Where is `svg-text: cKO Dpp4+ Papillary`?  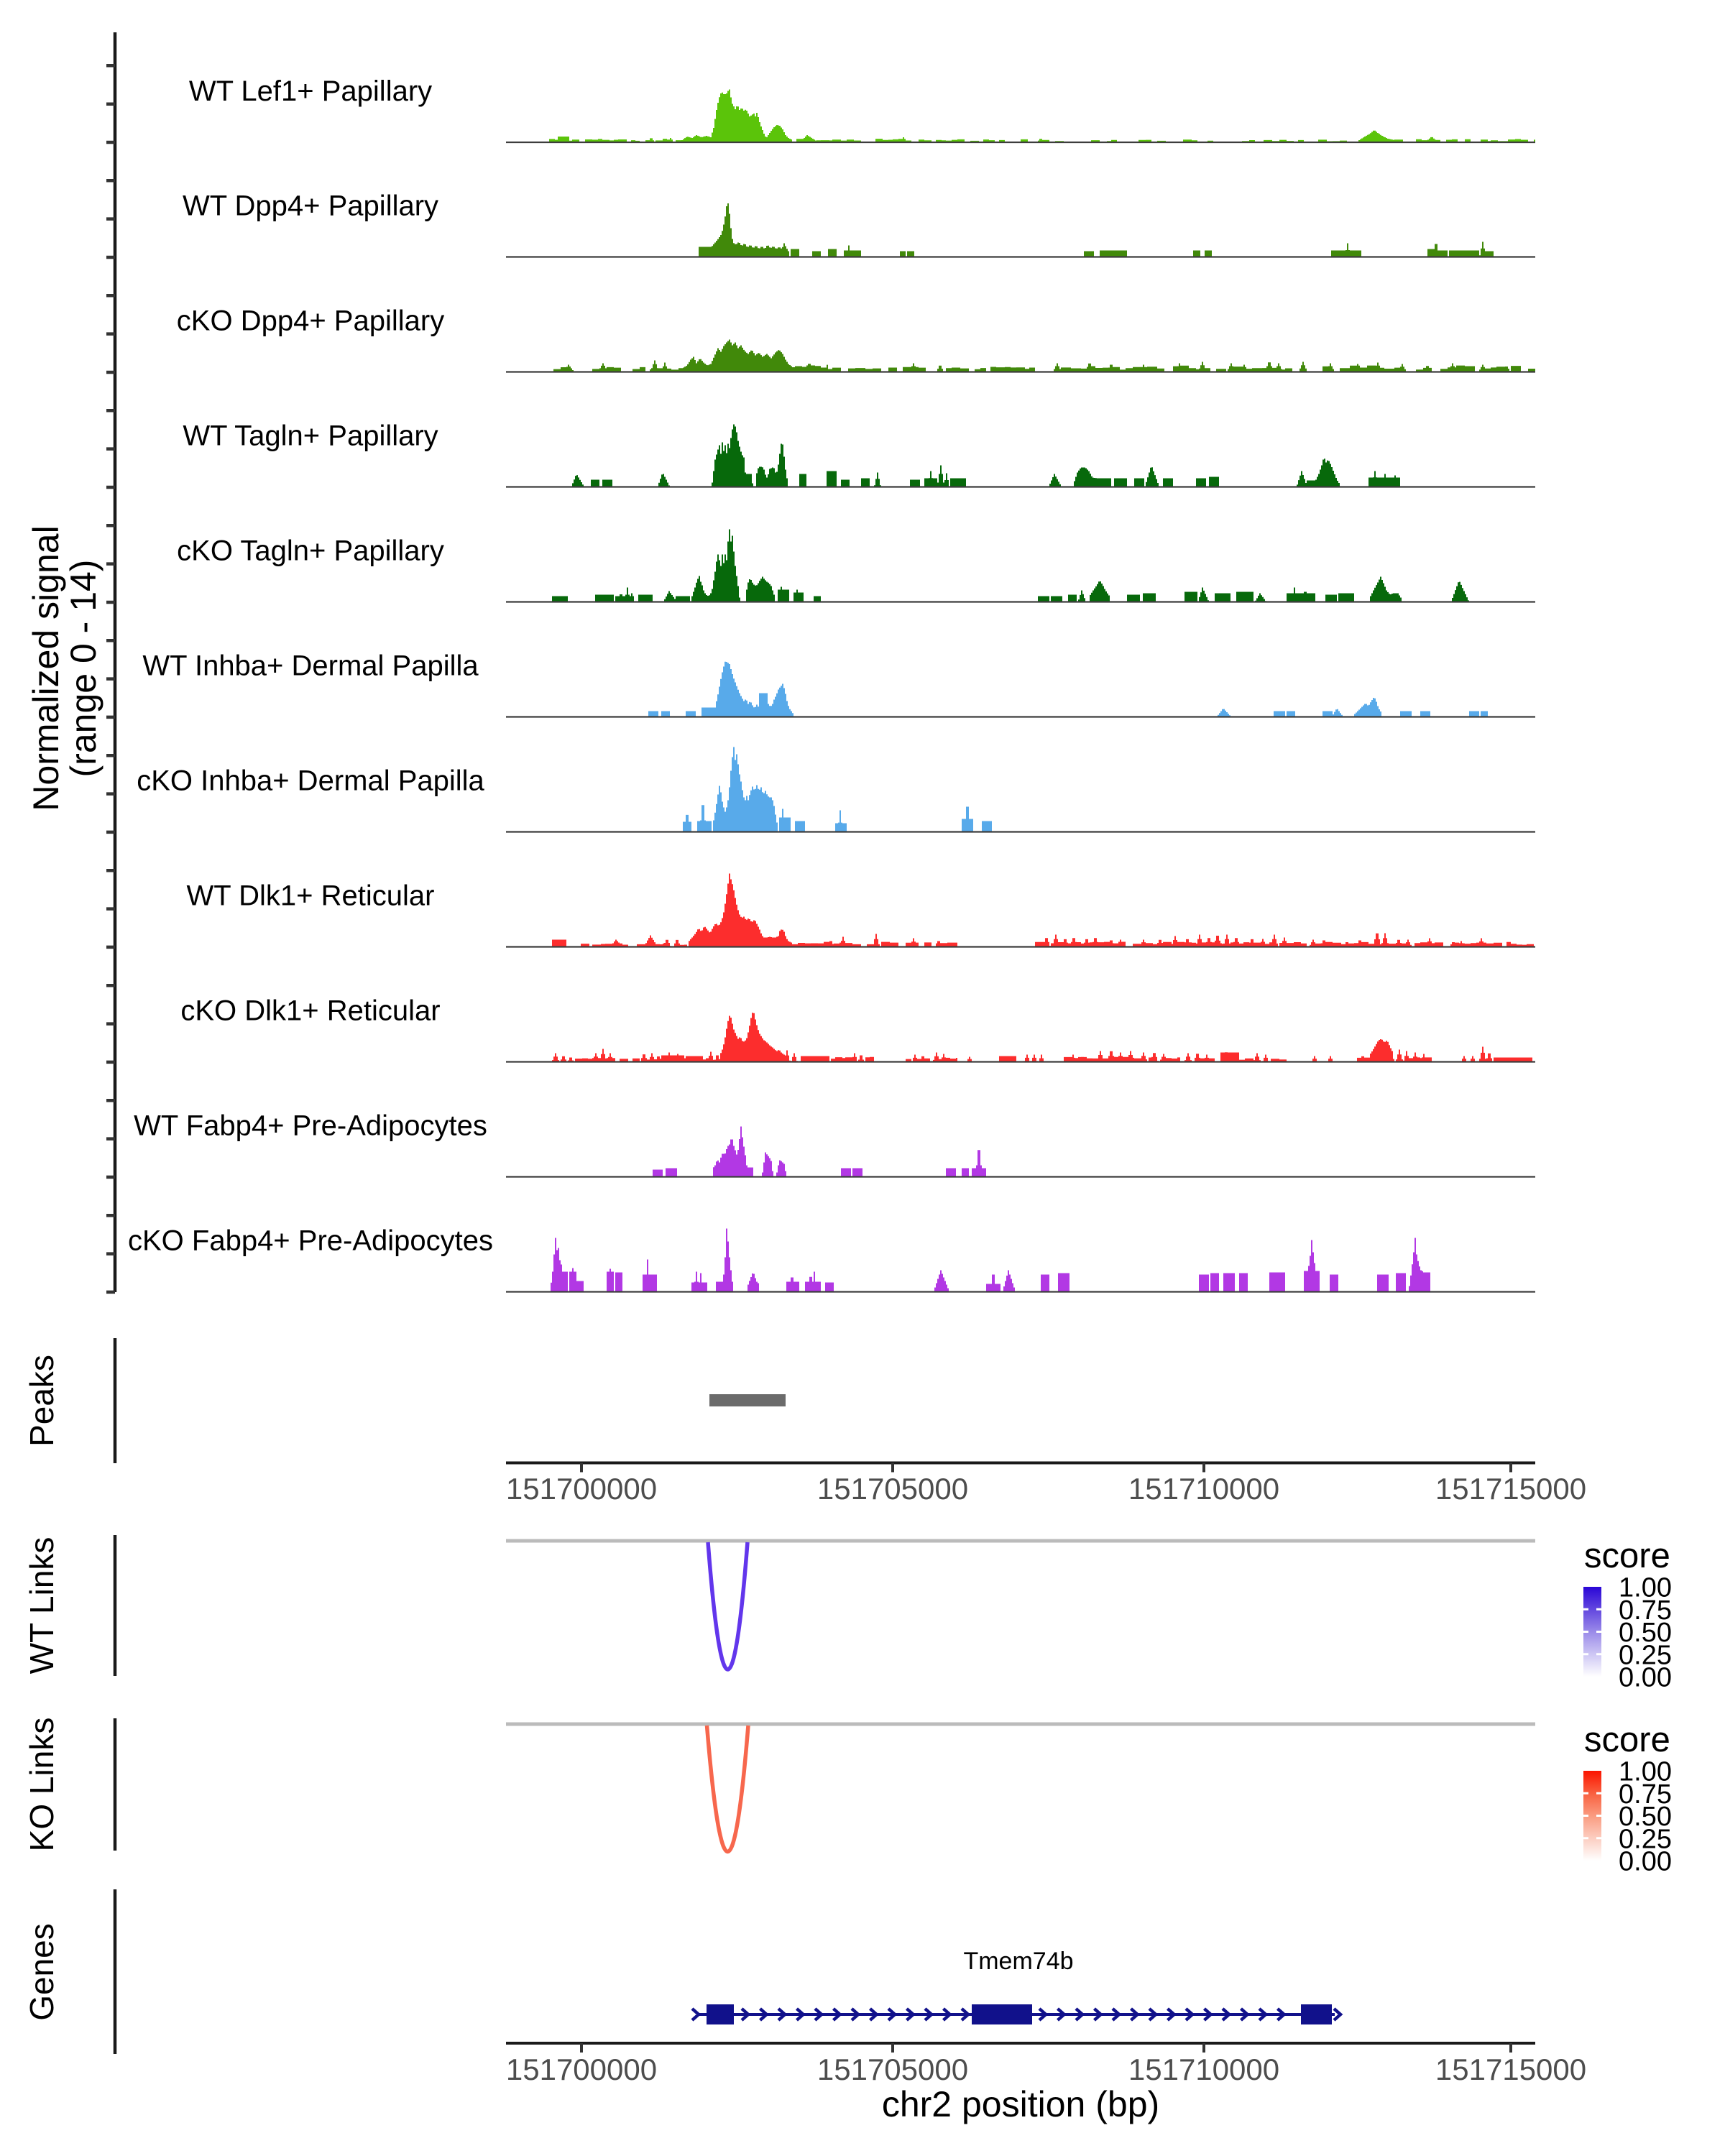 svg-text: cKO Dpp4+ Papillary is located at coordinates (310, 321).